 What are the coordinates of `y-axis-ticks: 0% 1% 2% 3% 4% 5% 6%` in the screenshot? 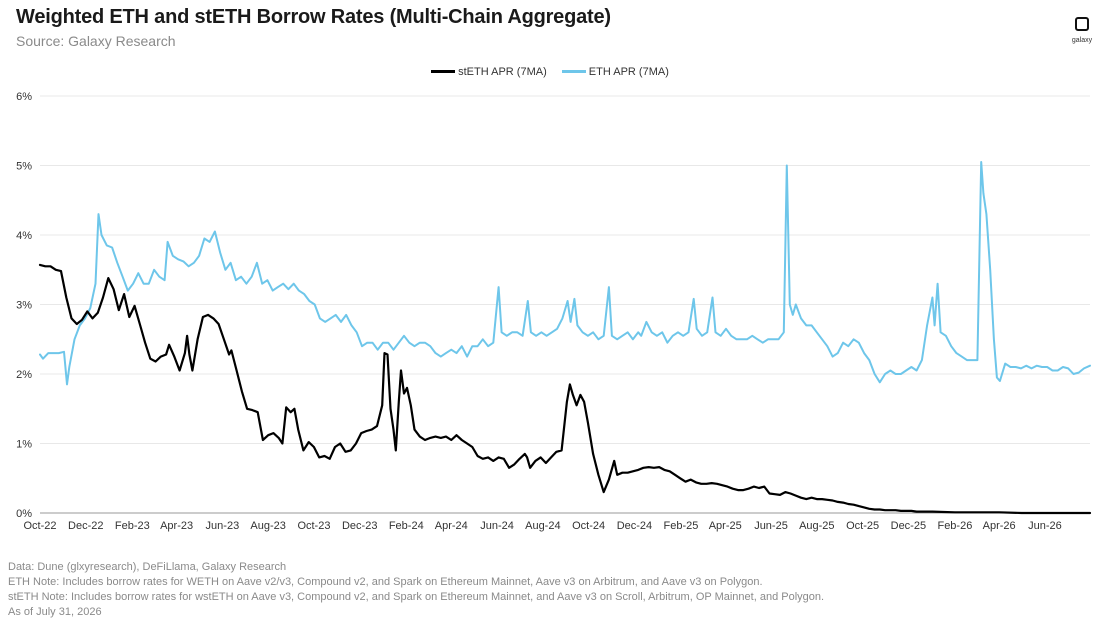 It's located at (24, 305).